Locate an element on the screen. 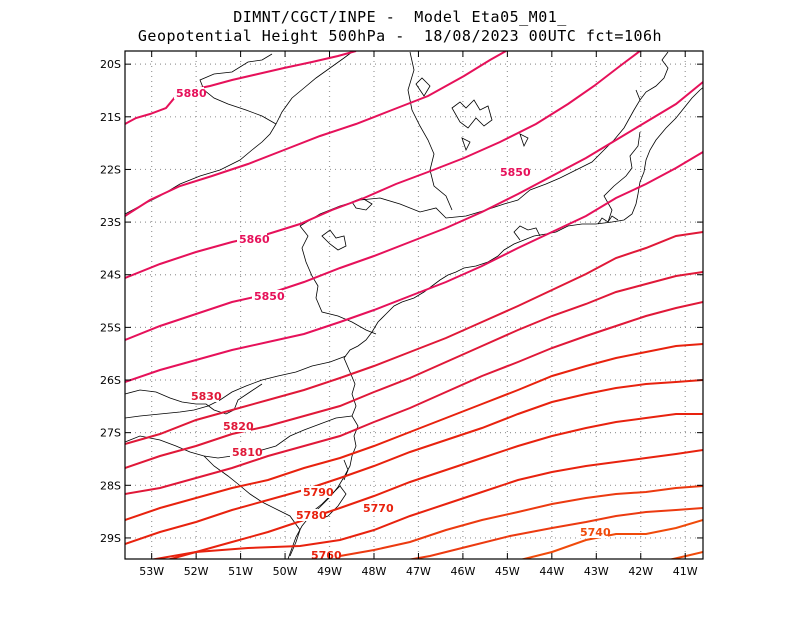 This screenshot has height=618, width=800. x-tick-label: 47W is located at coordinates (418, 571).